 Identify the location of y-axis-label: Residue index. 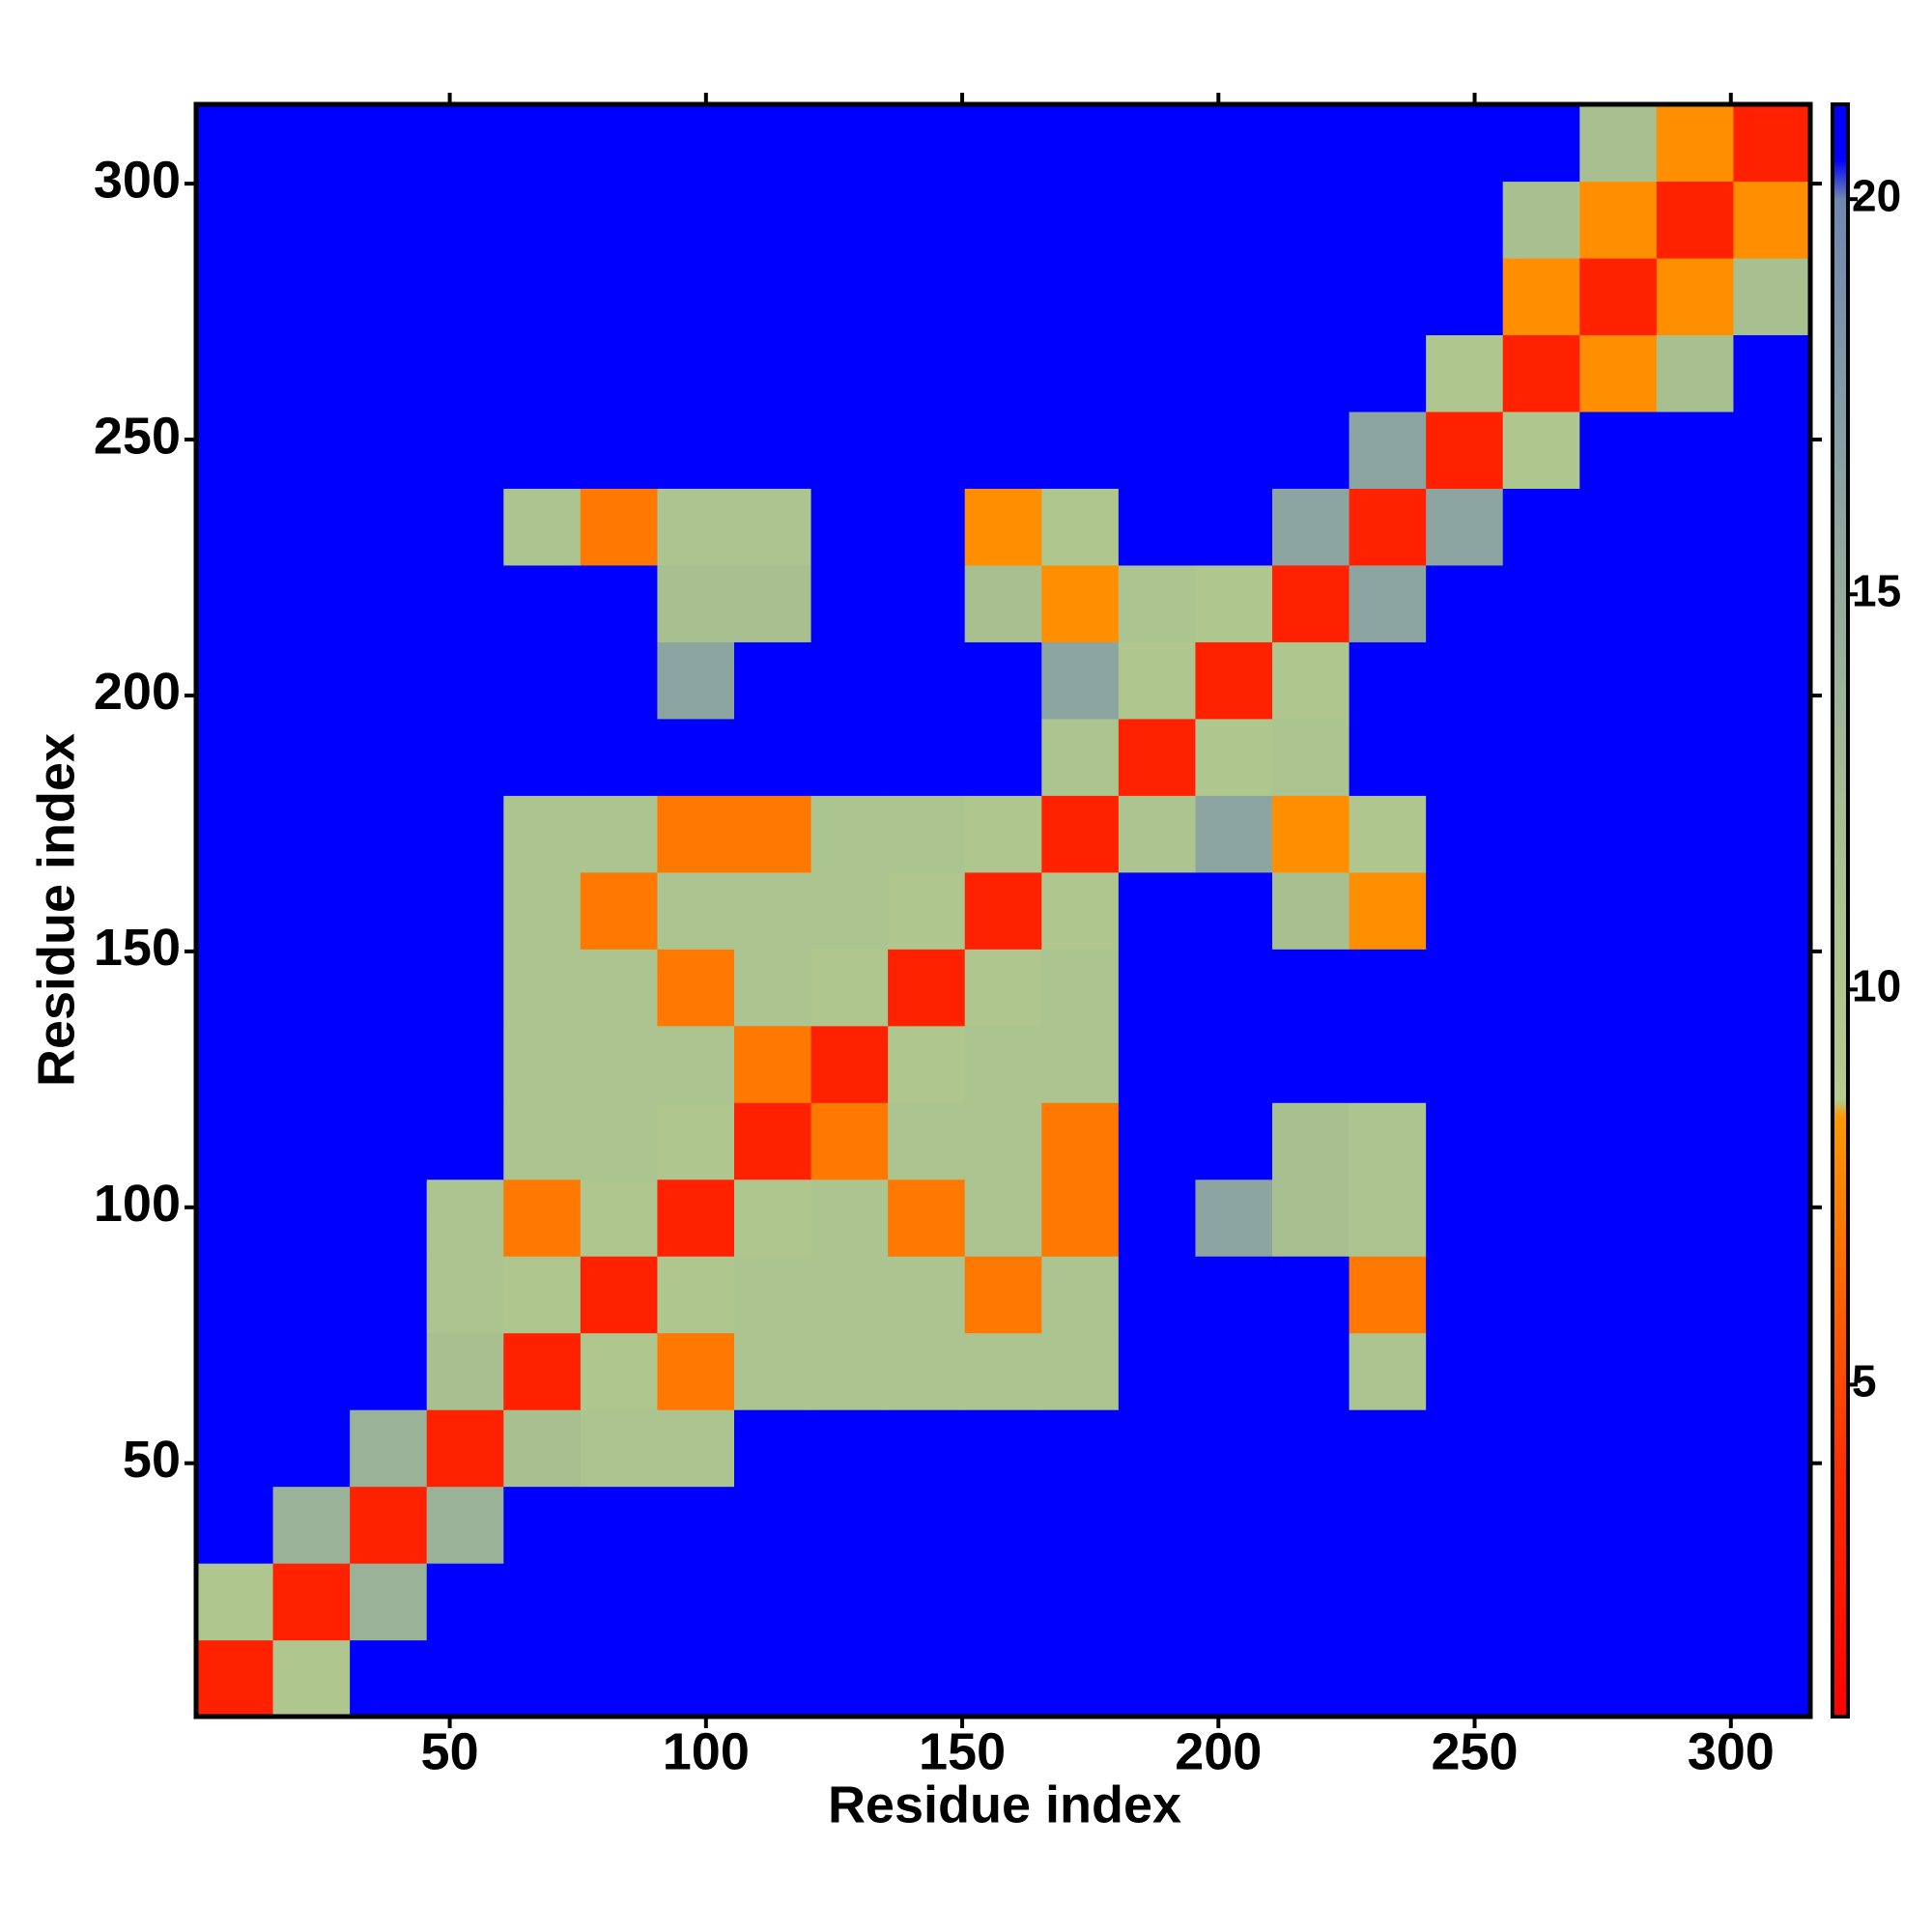
(56, 910).